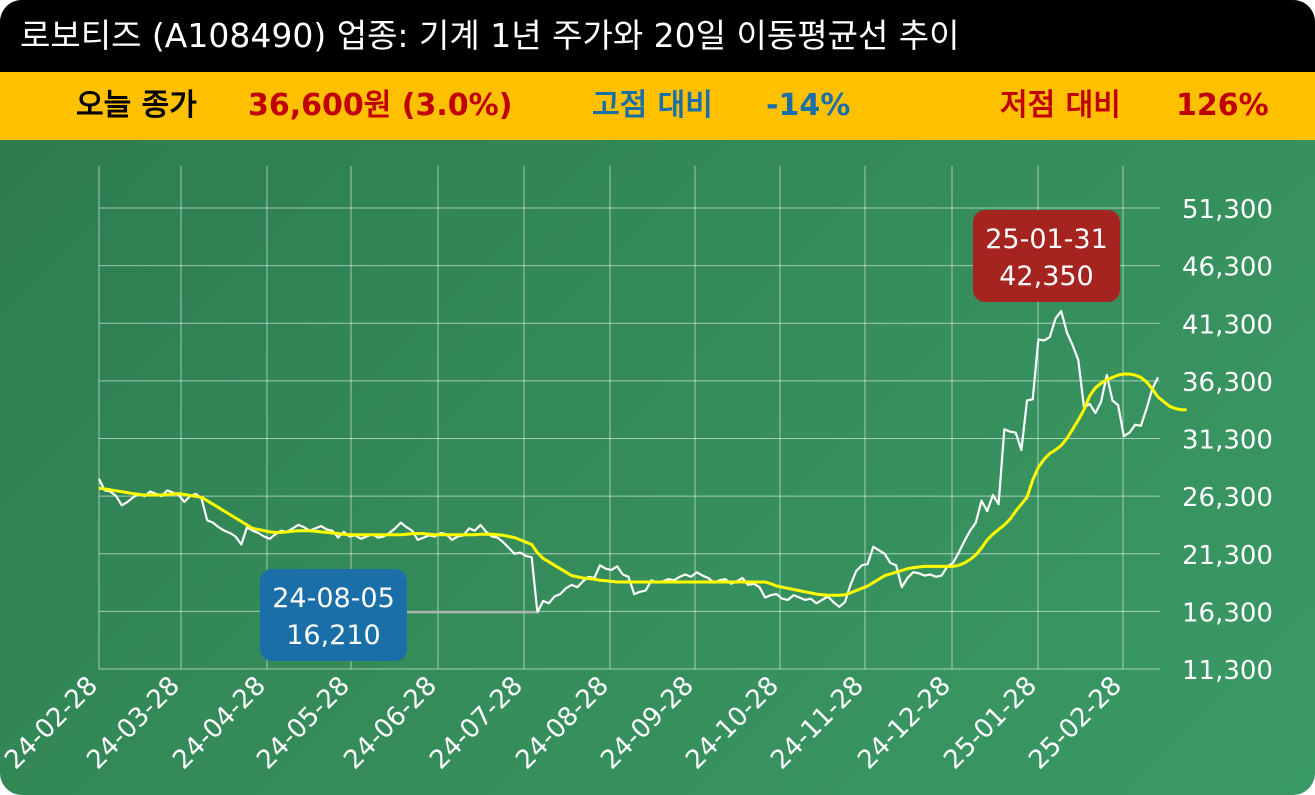  Describe the element at coordinates (1227, 498) in the screenshot. I see `y-tick-label: 26,300` at that location.